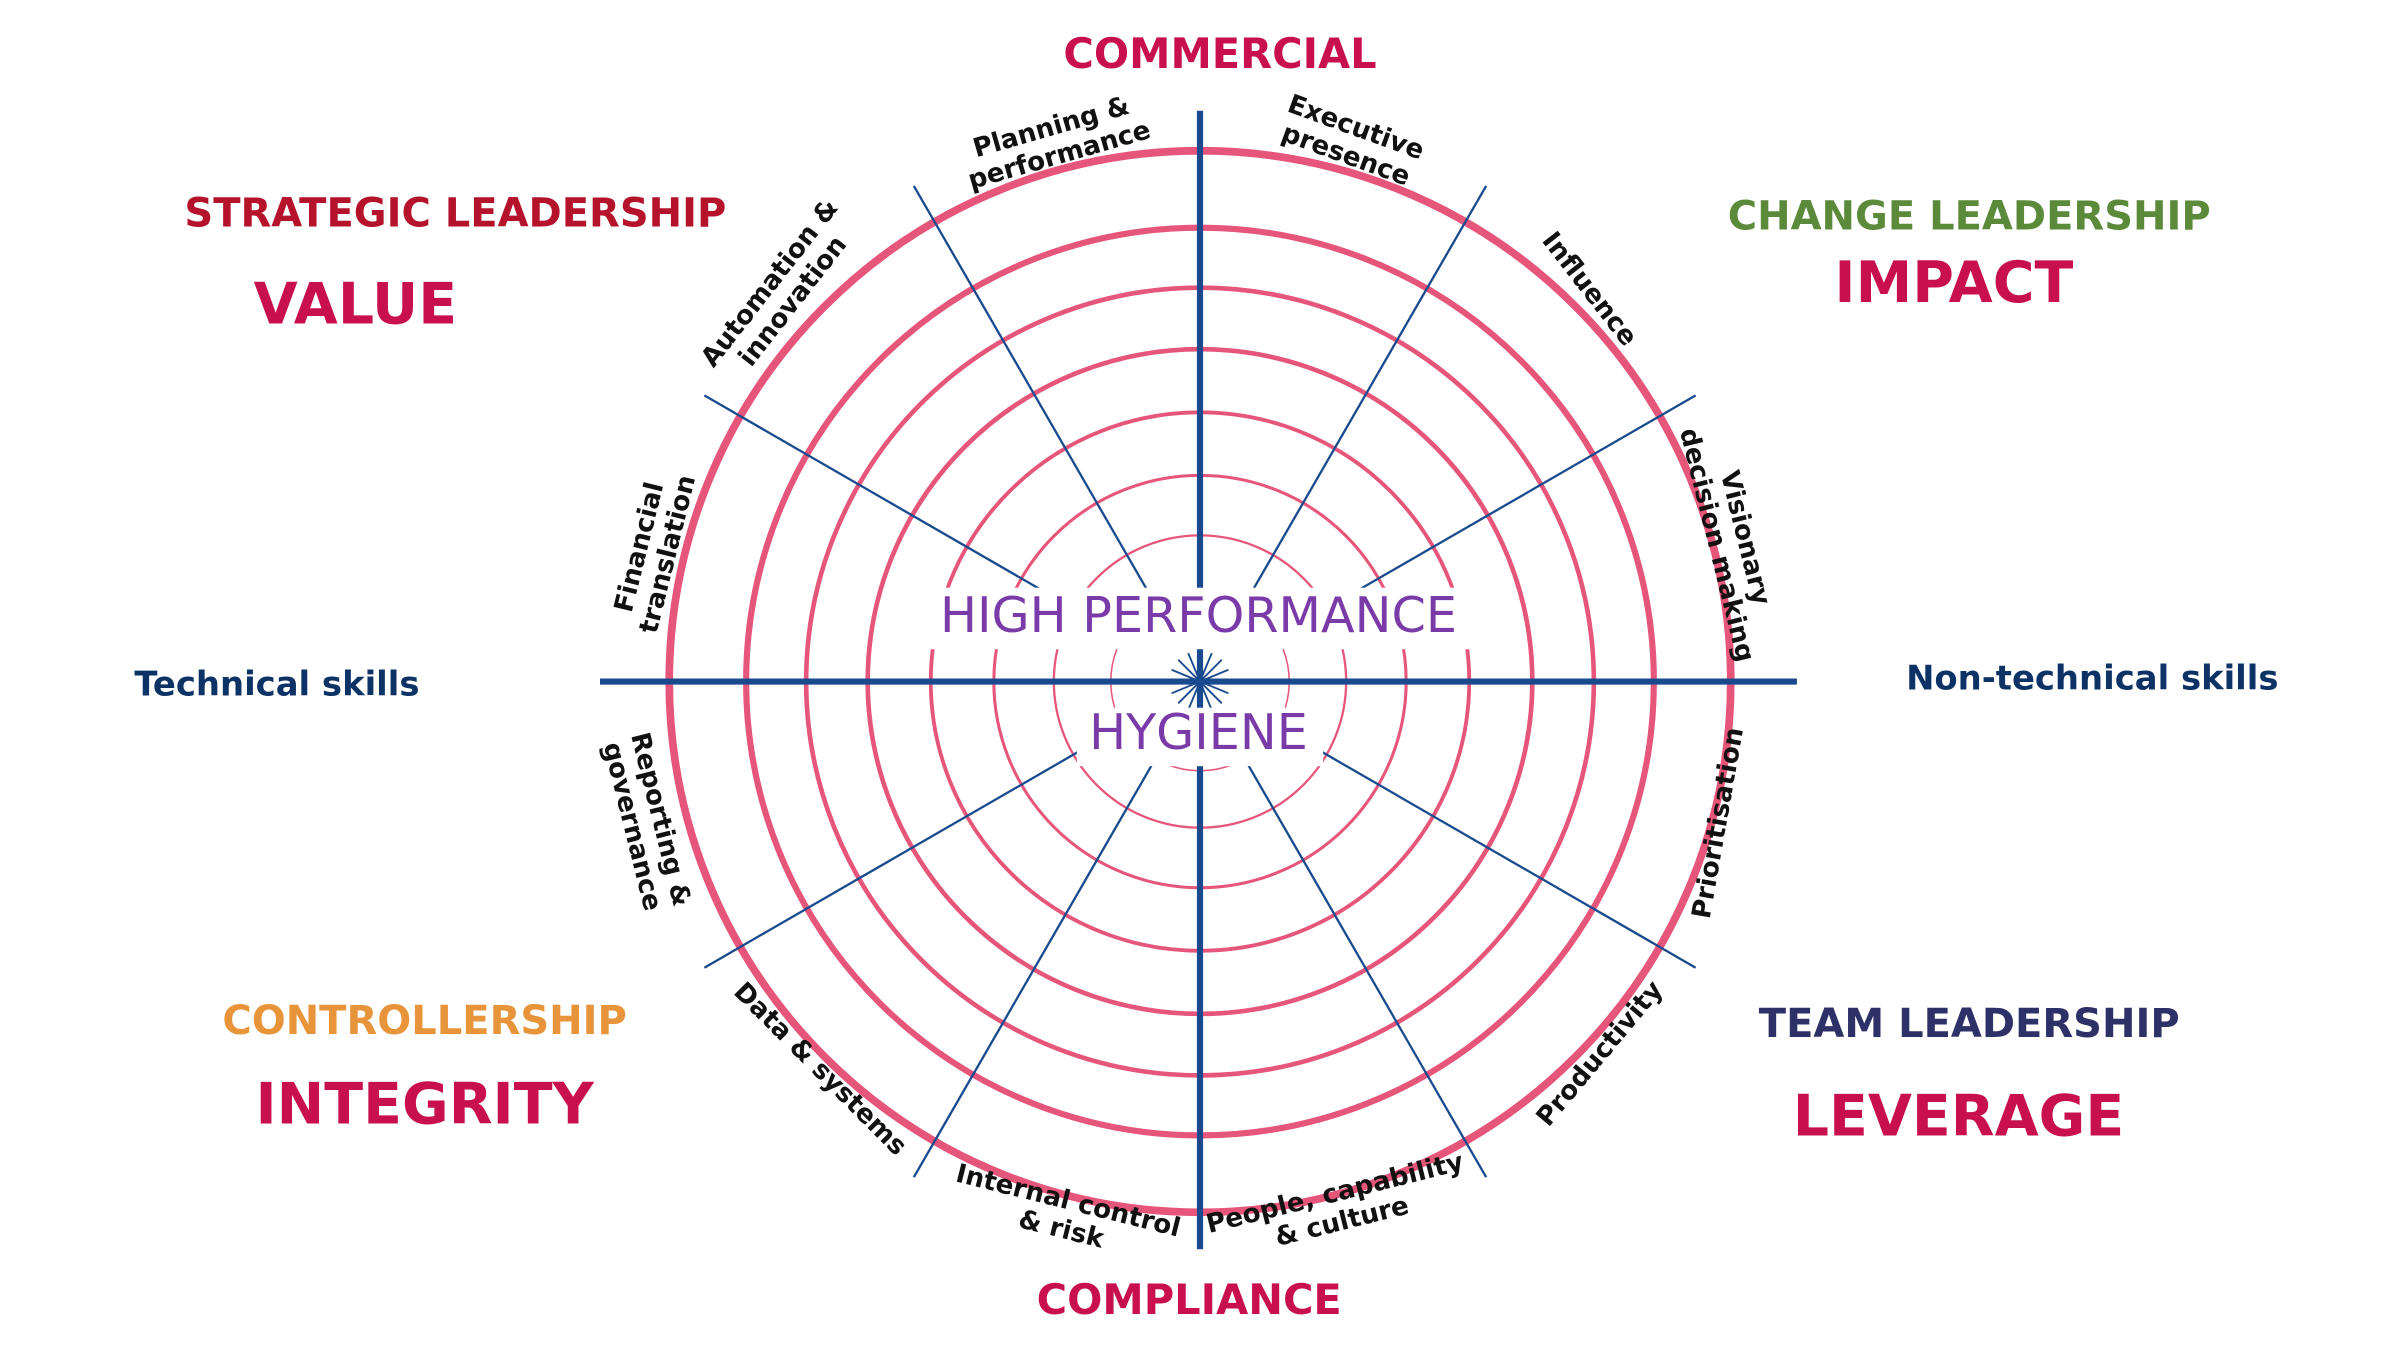  What do you see at coordinates (356, 304) in the screenshot?
I see `quadrant-subtitle: VALUE` at bounding box center [356, 304].